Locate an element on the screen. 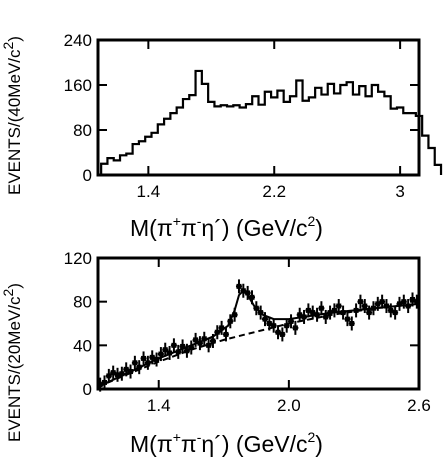  top-y-tick-label: 160 is located at coordinates (78, 85).